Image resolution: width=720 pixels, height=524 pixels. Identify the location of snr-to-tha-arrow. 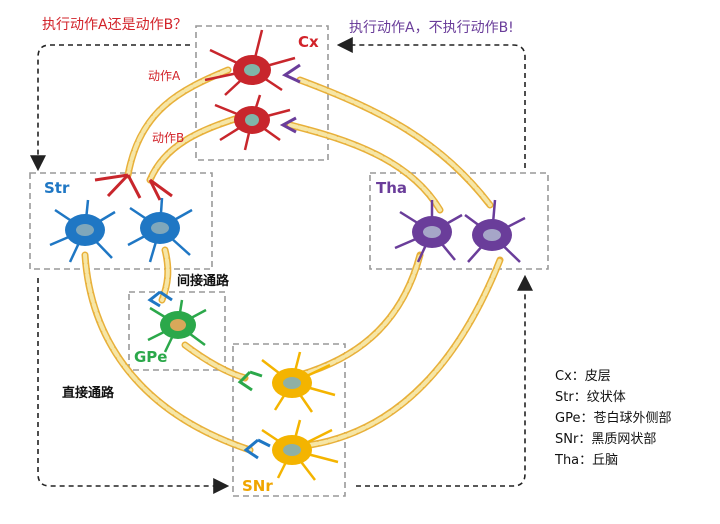
(444, 380).